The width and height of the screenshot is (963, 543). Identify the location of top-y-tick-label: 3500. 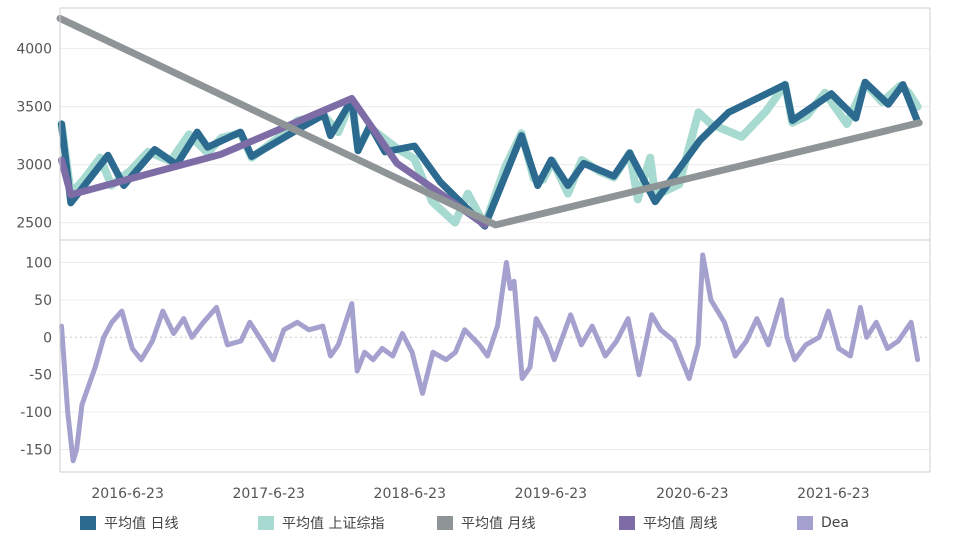
(34, 108).